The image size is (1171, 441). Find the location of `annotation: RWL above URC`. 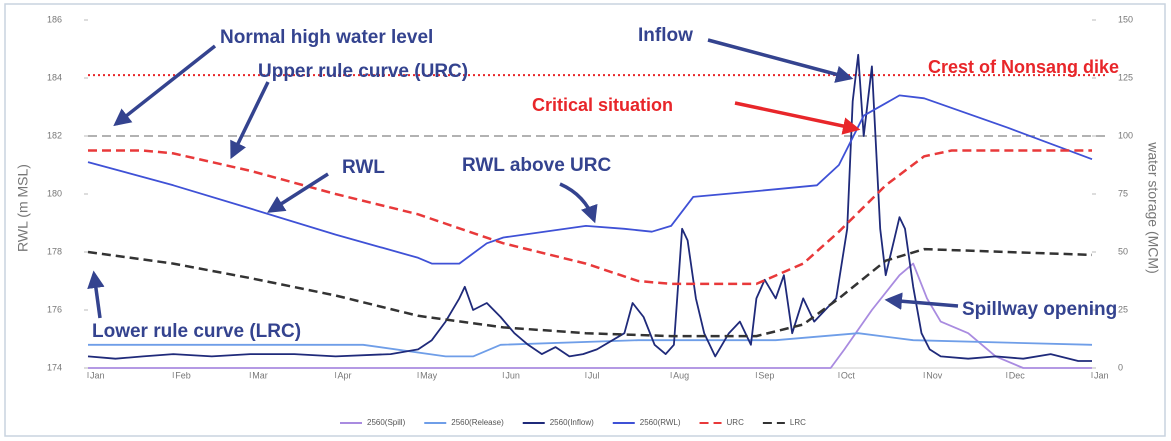

annotation: RWL above URC is located at coordinates (536, 165).